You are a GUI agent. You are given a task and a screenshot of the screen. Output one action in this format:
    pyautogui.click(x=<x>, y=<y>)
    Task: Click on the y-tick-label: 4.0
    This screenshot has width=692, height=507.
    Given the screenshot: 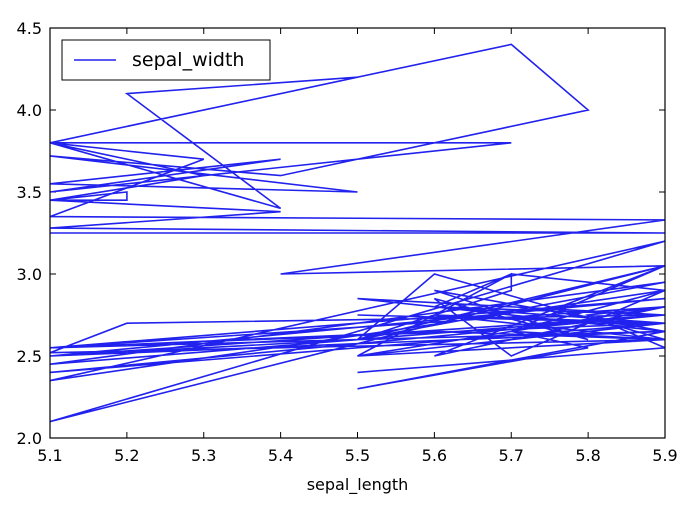 What is the action you would take?
    pyautogui.click(x=29, y=110)
    